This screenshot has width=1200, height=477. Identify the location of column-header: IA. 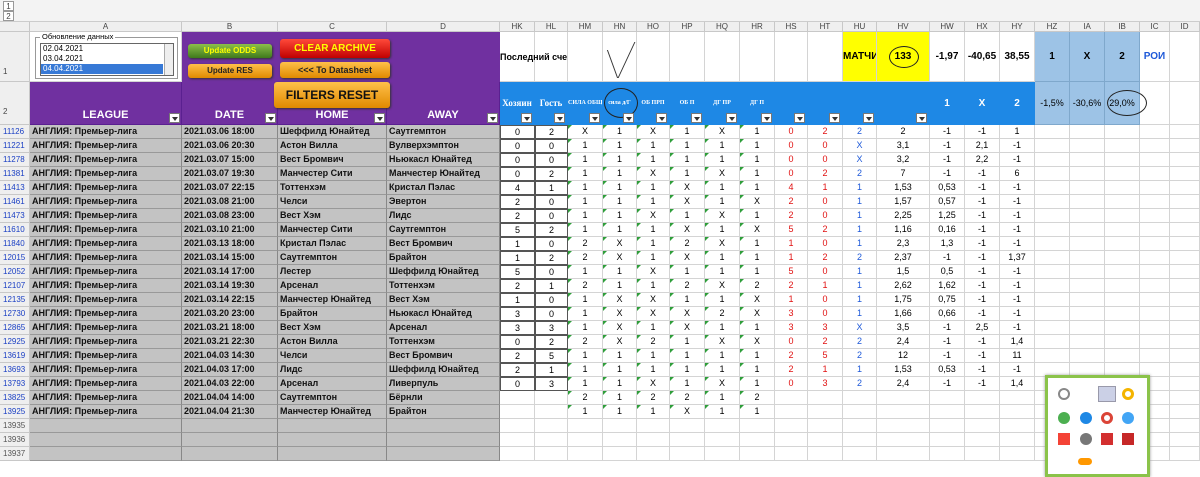
(1087, 27).